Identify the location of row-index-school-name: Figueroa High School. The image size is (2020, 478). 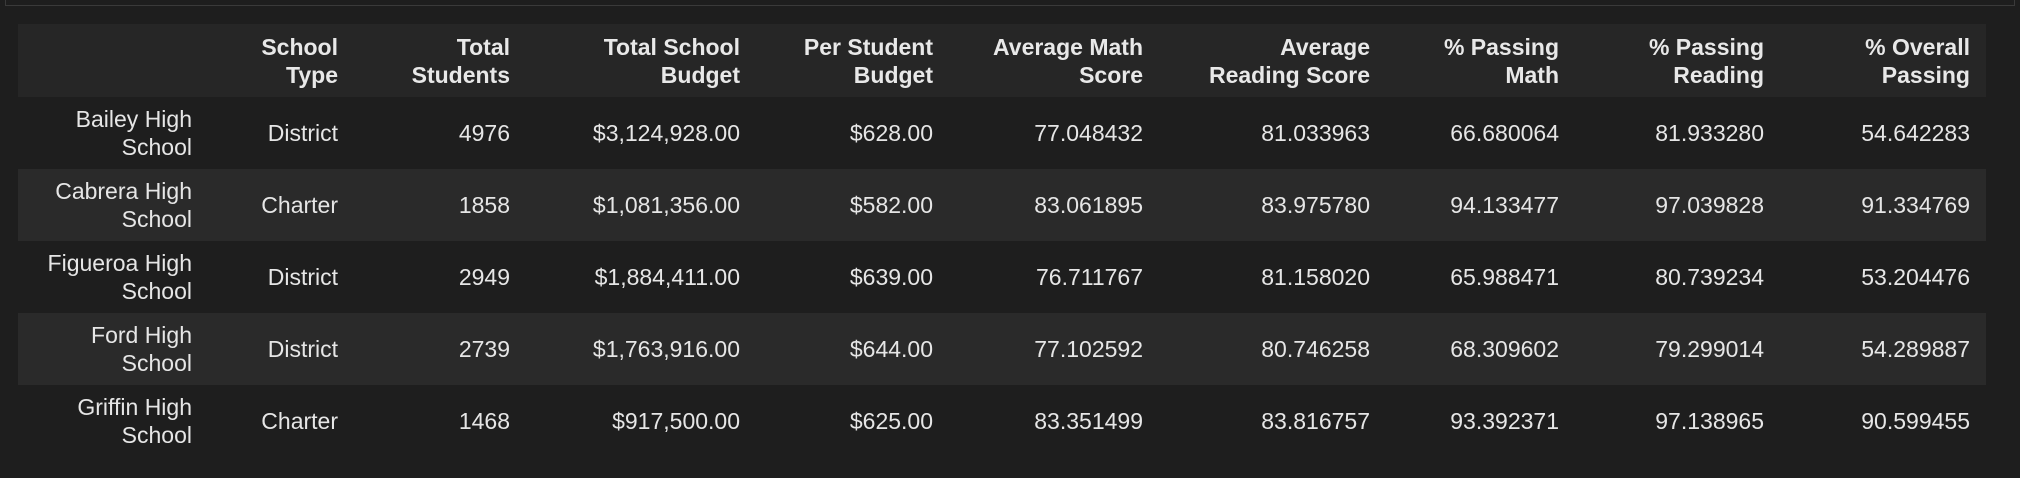
(119, 277).